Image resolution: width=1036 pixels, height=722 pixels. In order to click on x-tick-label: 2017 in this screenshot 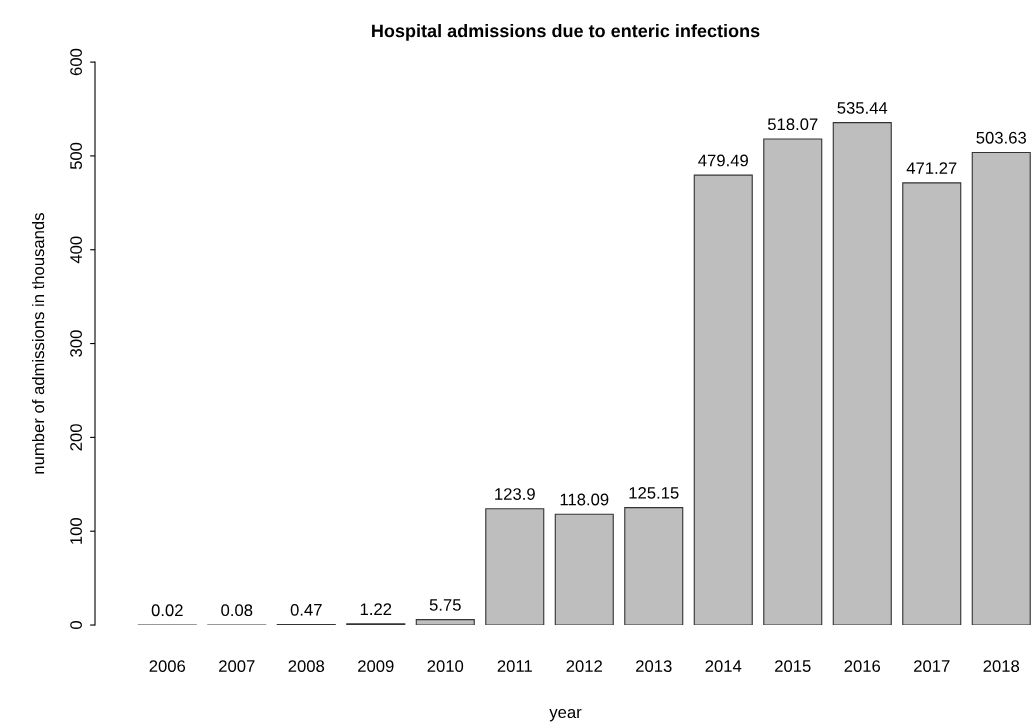, I will do `click(932, 666)`.